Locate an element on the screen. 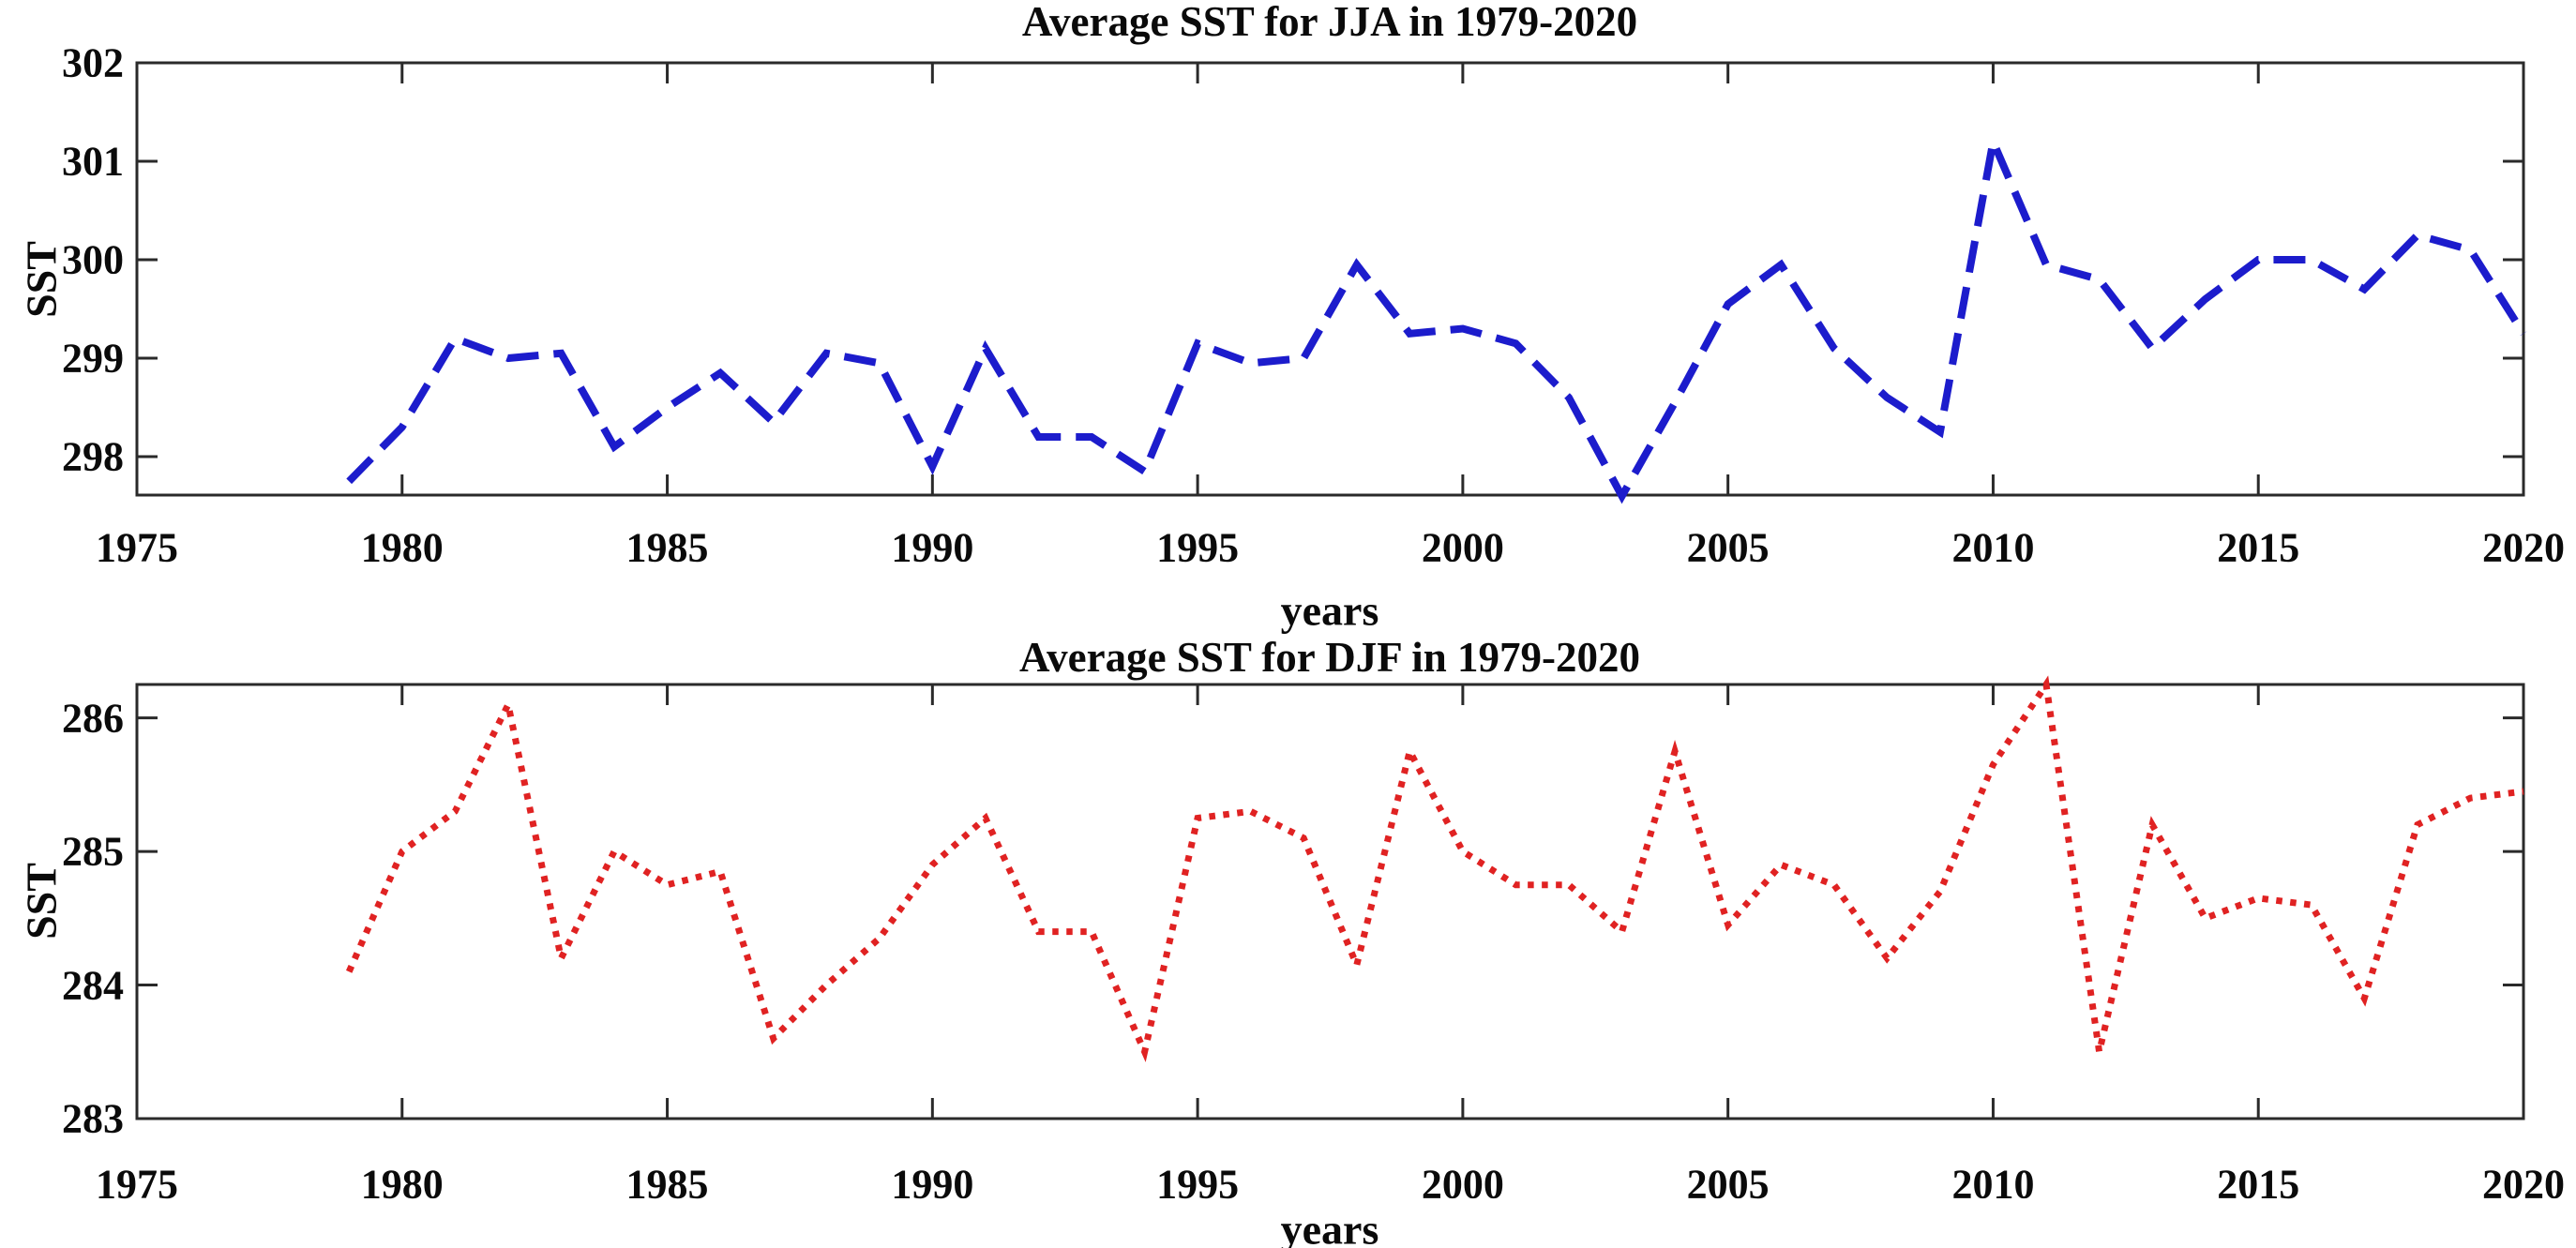 Image resolution: width=2576 pixels, height=1248 pixels. jja-xtick-label: 2005 is located at coordinates (1728, 547).